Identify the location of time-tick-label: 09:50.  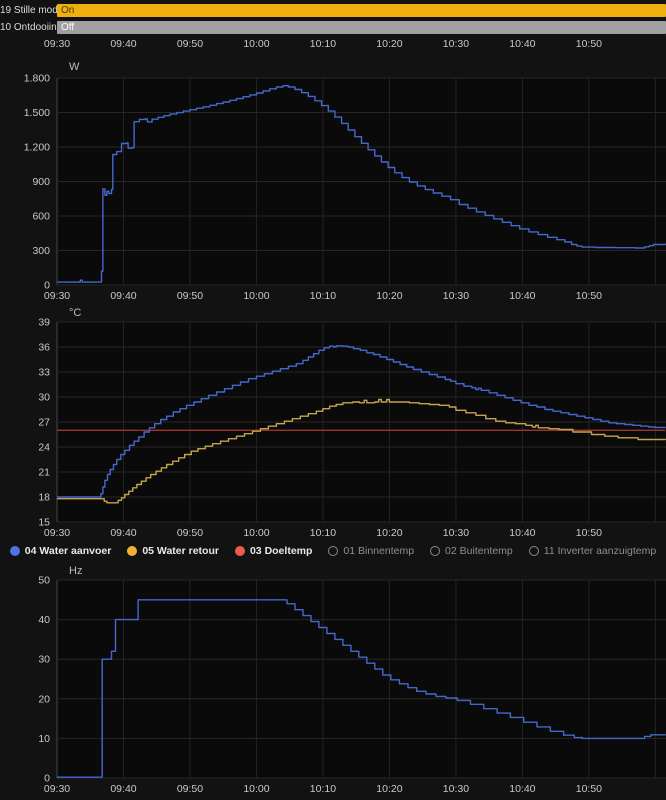
(190, 44).